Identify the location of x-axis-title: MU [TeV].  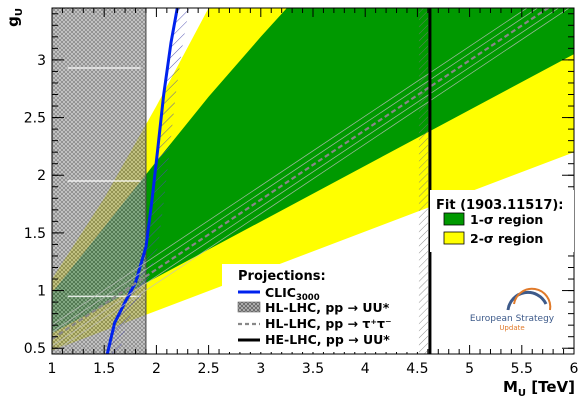
(539, 388).